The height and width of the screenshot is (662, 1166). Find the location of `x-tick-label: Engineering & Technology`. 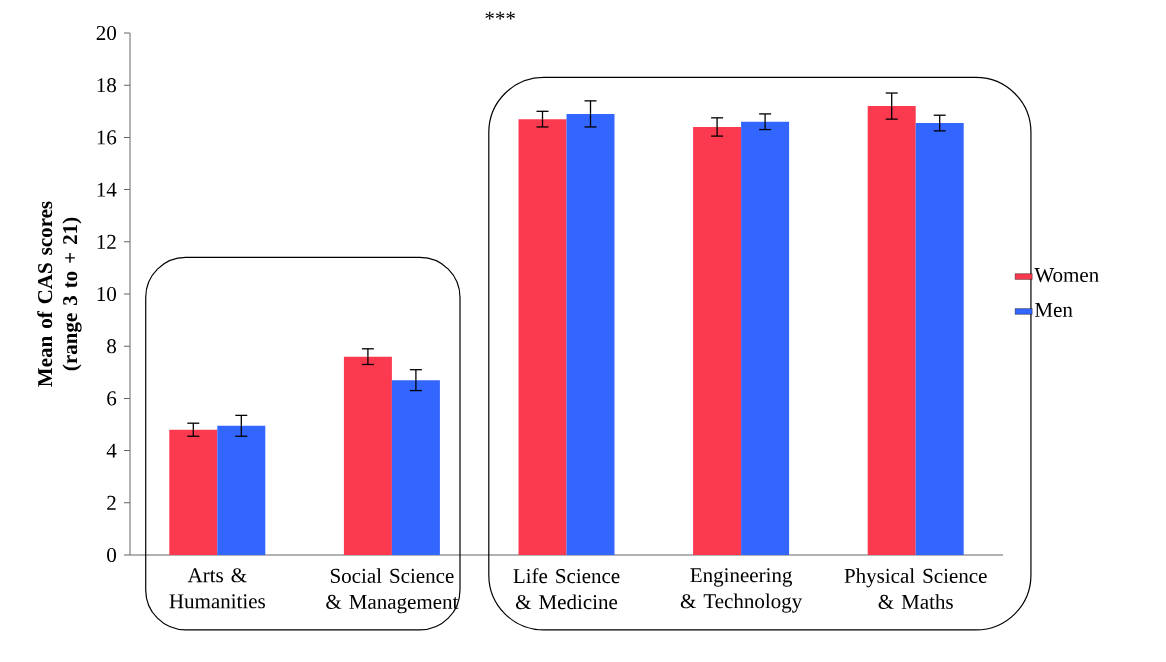

x-tick-label: Engineering & Technology is located at coordinates (741, 590).